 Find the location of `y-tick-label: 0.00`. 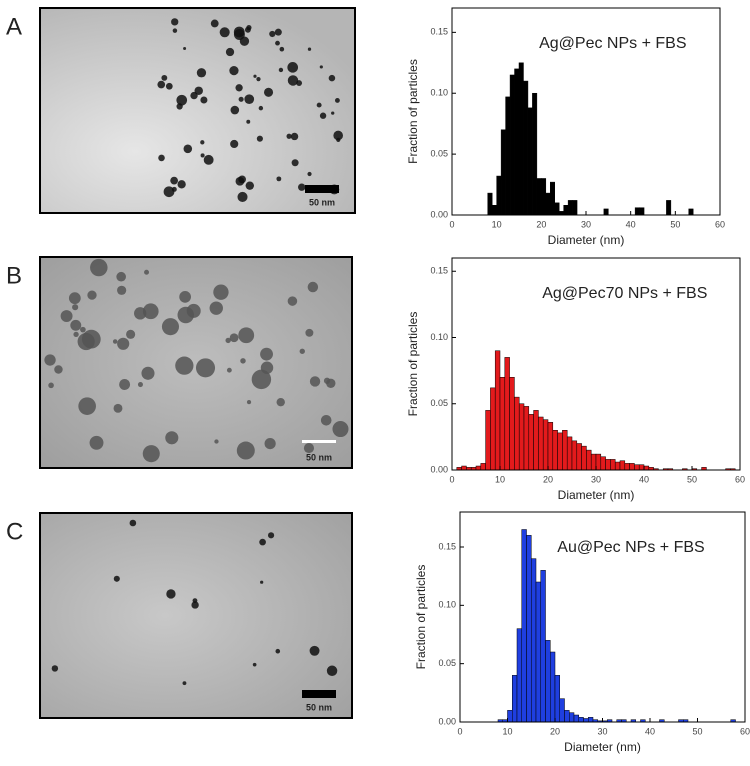

y-tick-label: 0.00 is located at coordinates (439, 469).